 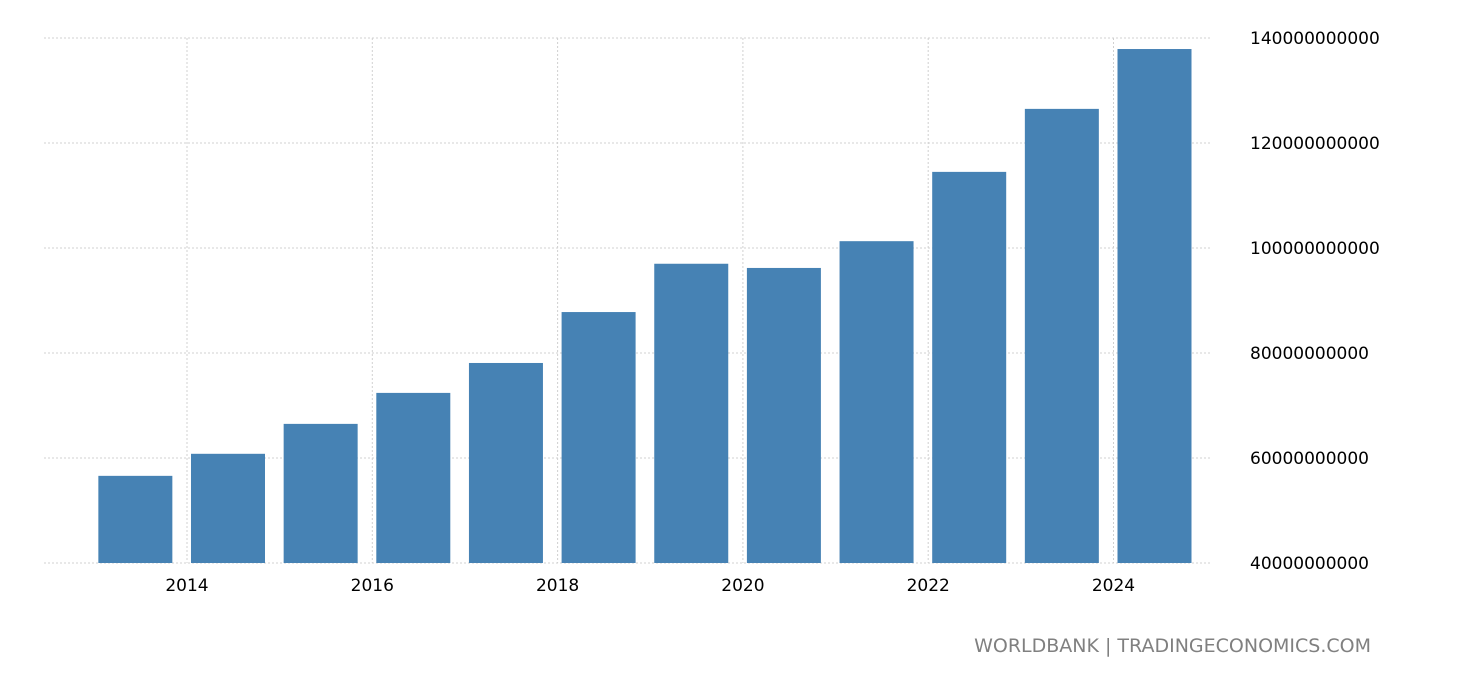 What do you see at coordinates (1315, 144) in the screenshot?
I see `y-tick-label: 120000000000` at bounding box center [1315, 144].